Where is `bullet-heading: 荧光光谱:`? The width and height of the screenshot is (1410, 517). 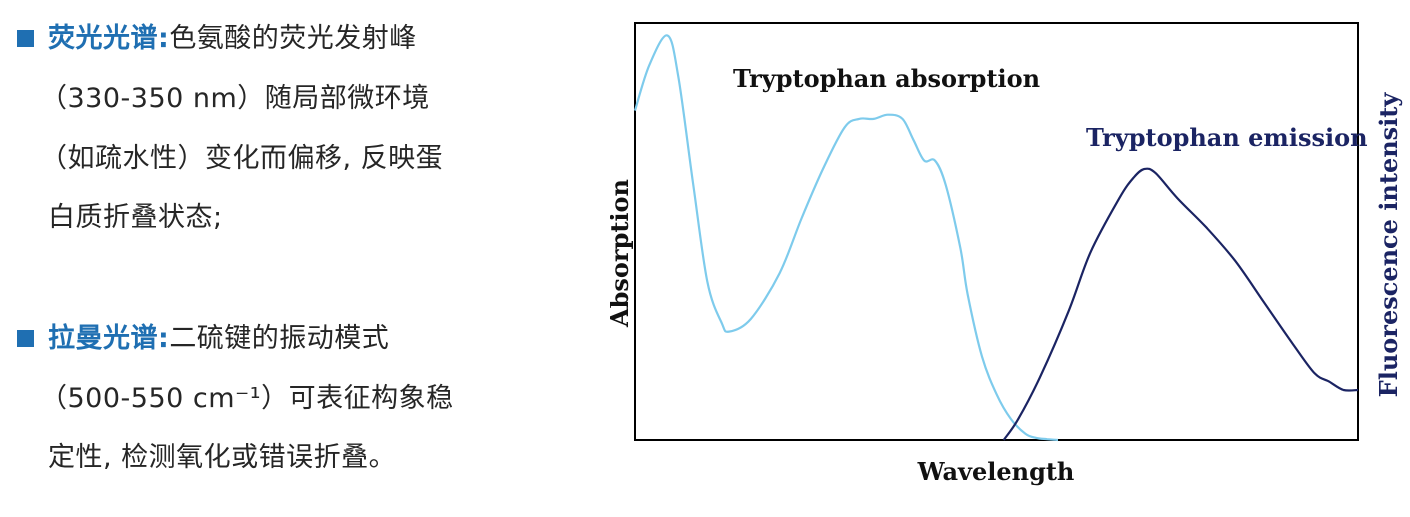 bullet-heading: 荧光光谱: is located at coordinates (109, 38).